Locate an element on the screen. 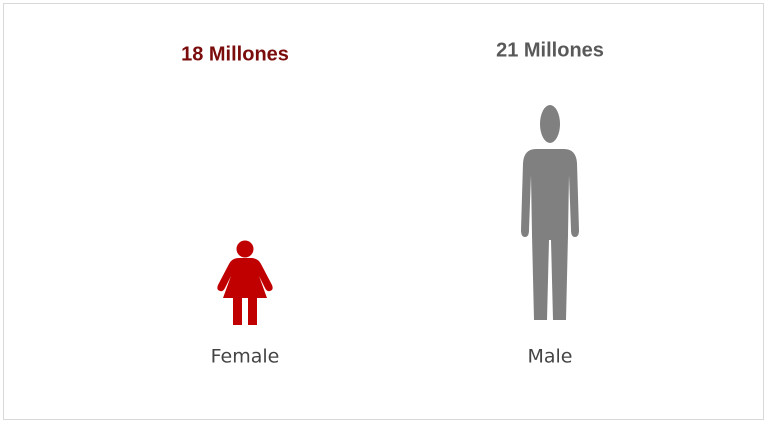  category-label: Female is located at coordinates (245, 357).